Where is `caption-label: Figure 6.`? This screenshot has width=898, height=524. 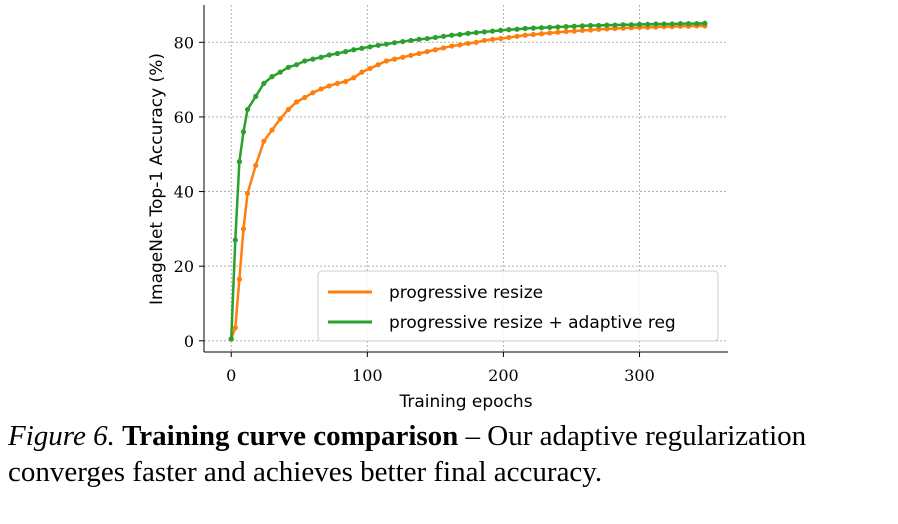 caption-label: Figure 6. is located at coordinates (61, 436).